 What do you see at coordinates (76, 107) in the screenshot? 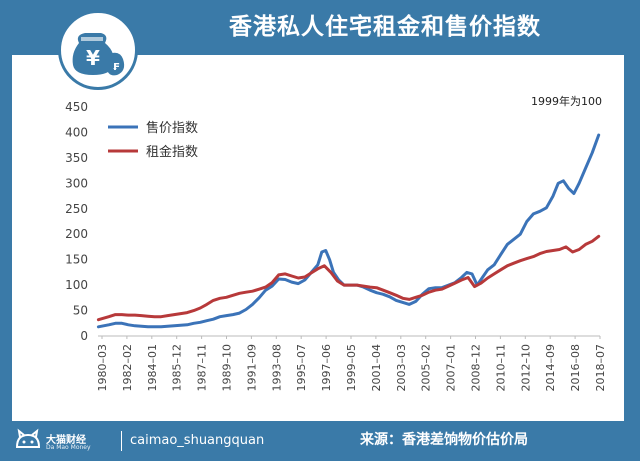
I see `y-tick-label: 450` at bounding box center [76, 107].